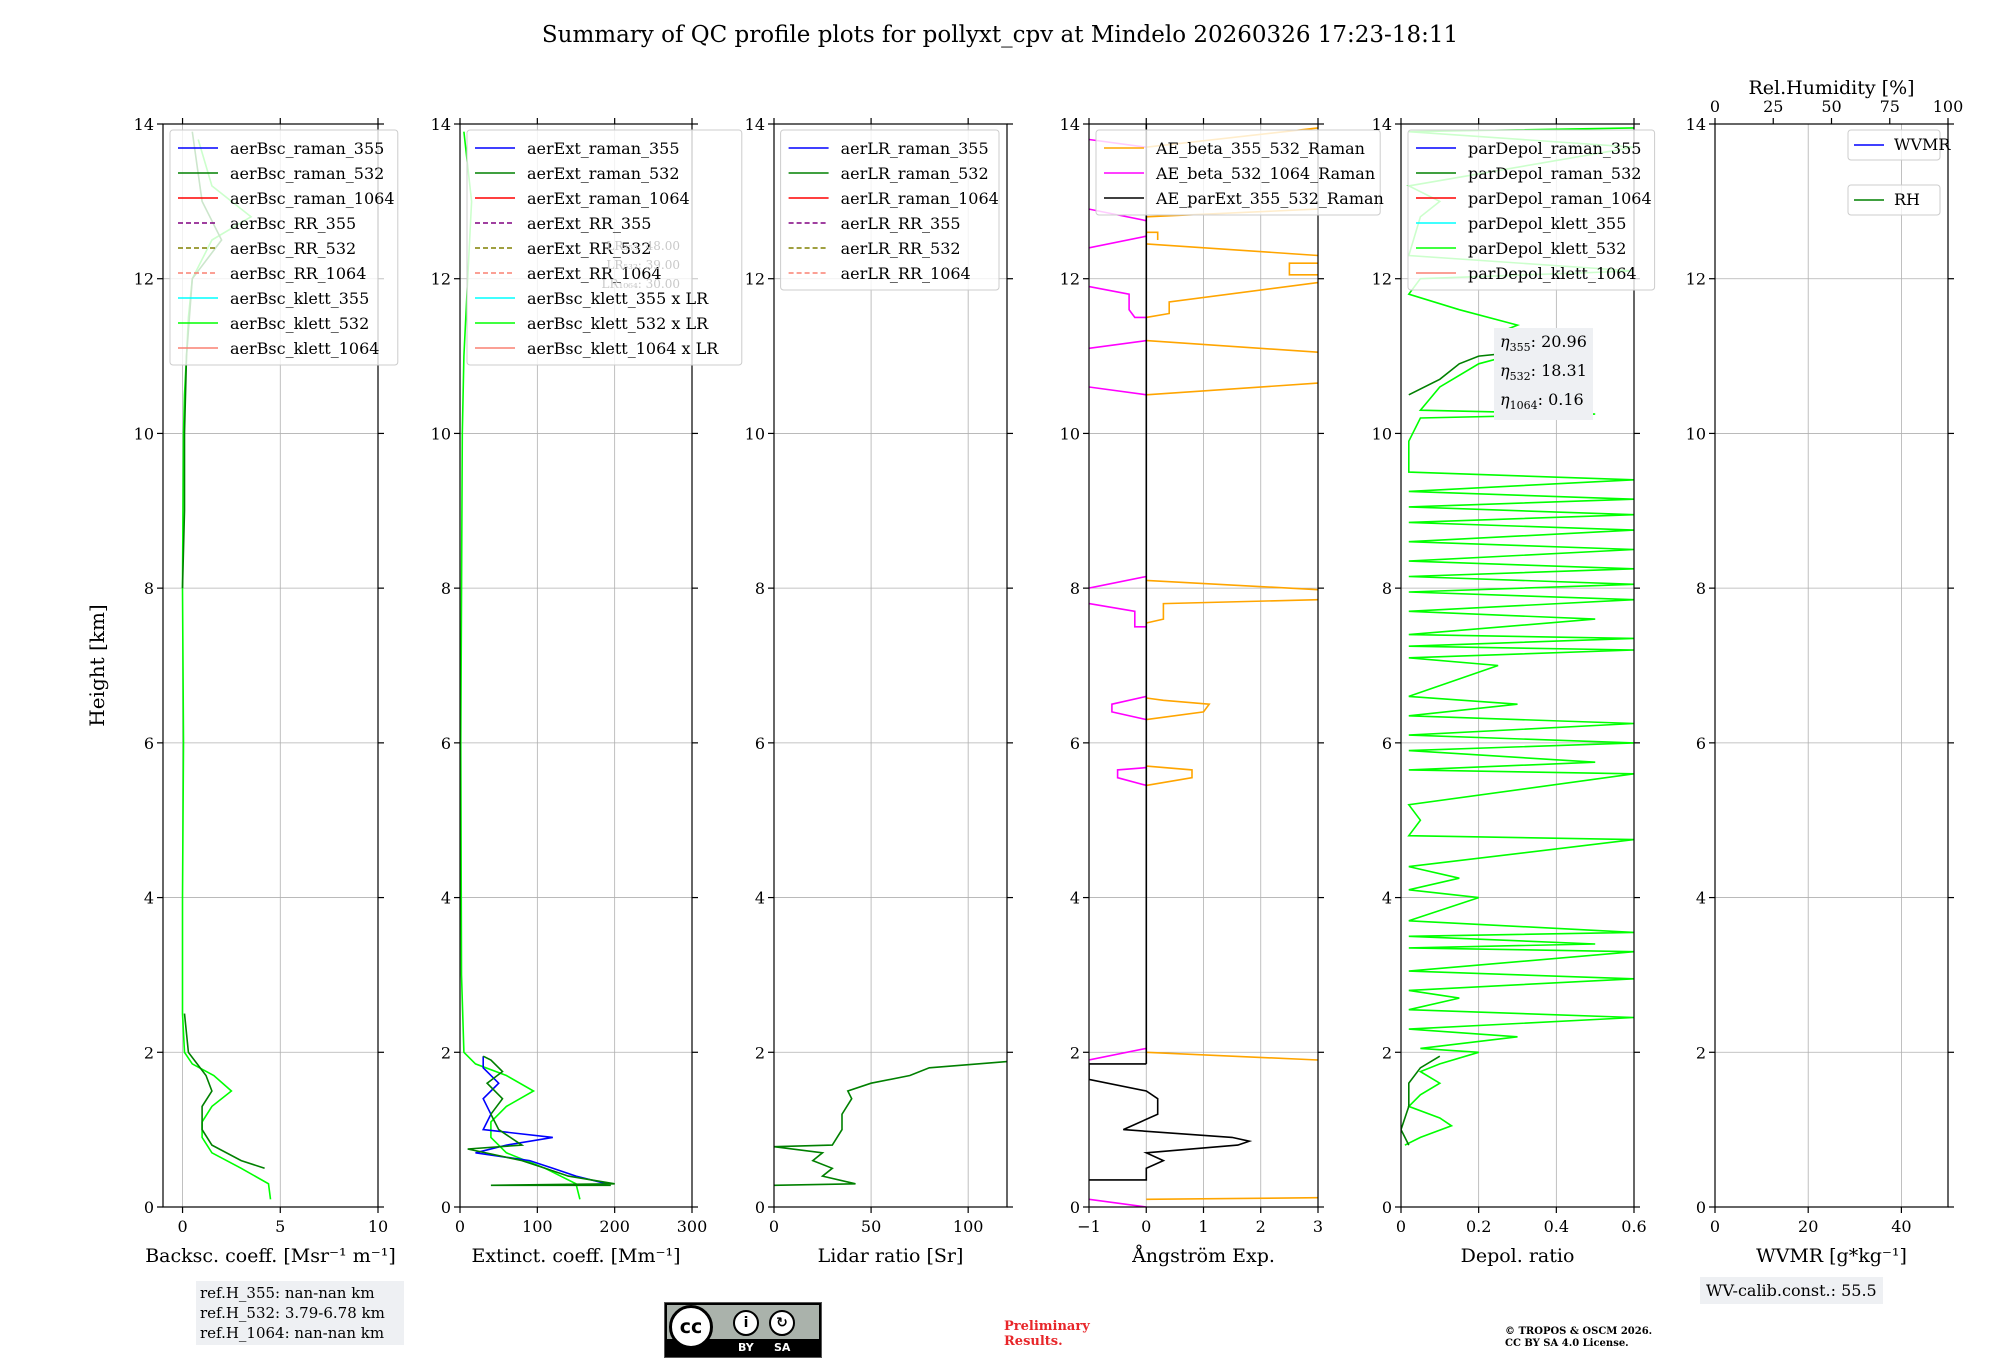 The height and width of the screenshot is (1360, 2000). Describe the element at coordinates (623, 348) in the screenshot. I see `legend-label: aerBsc_klett_1064 x LR` at that location.